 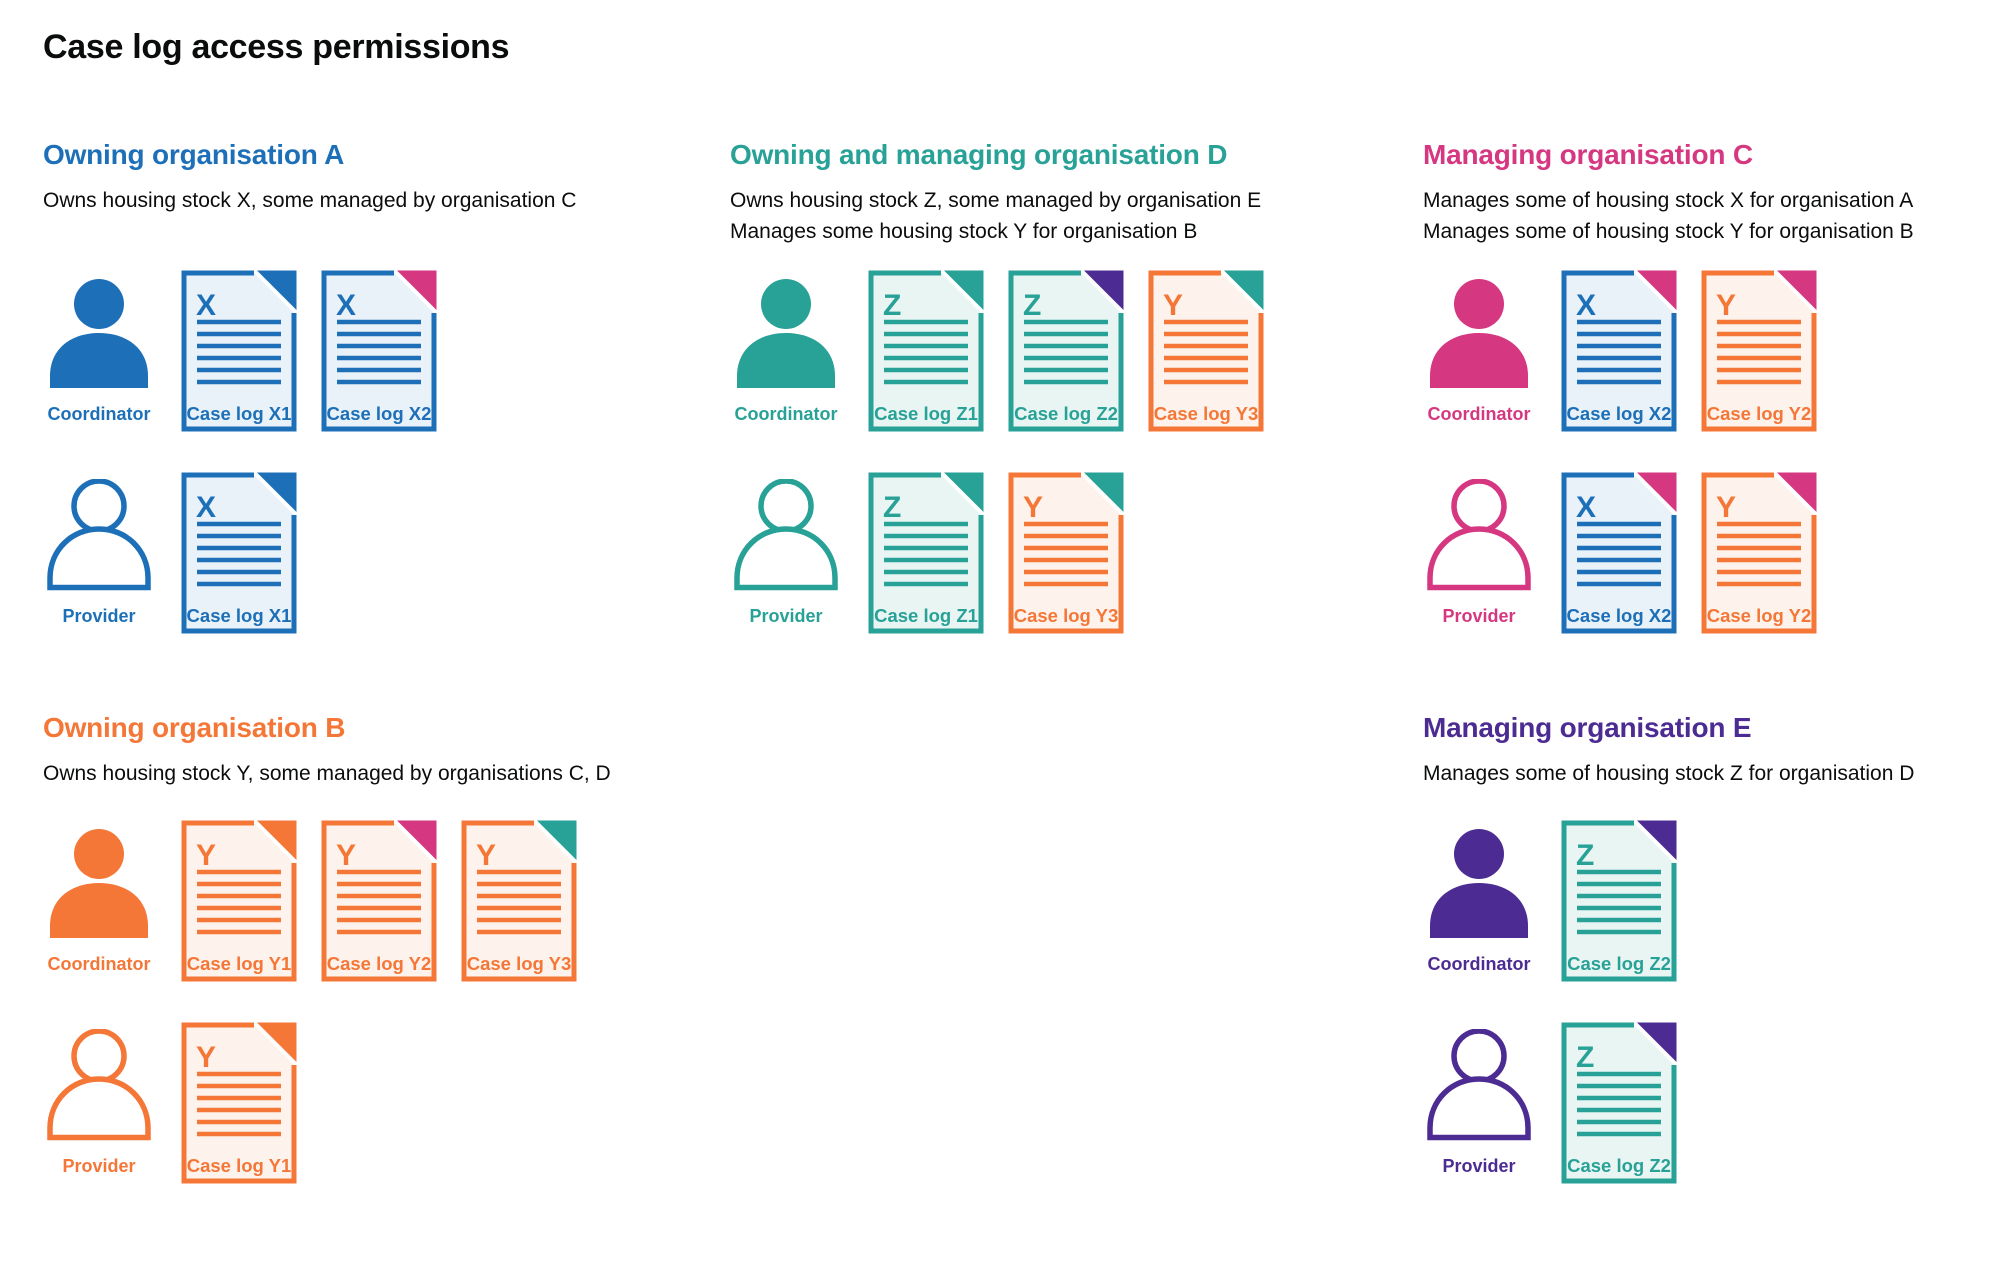 I want to click on case-log-documents: Z Case log Z2, so click(x=1619, y=1103).